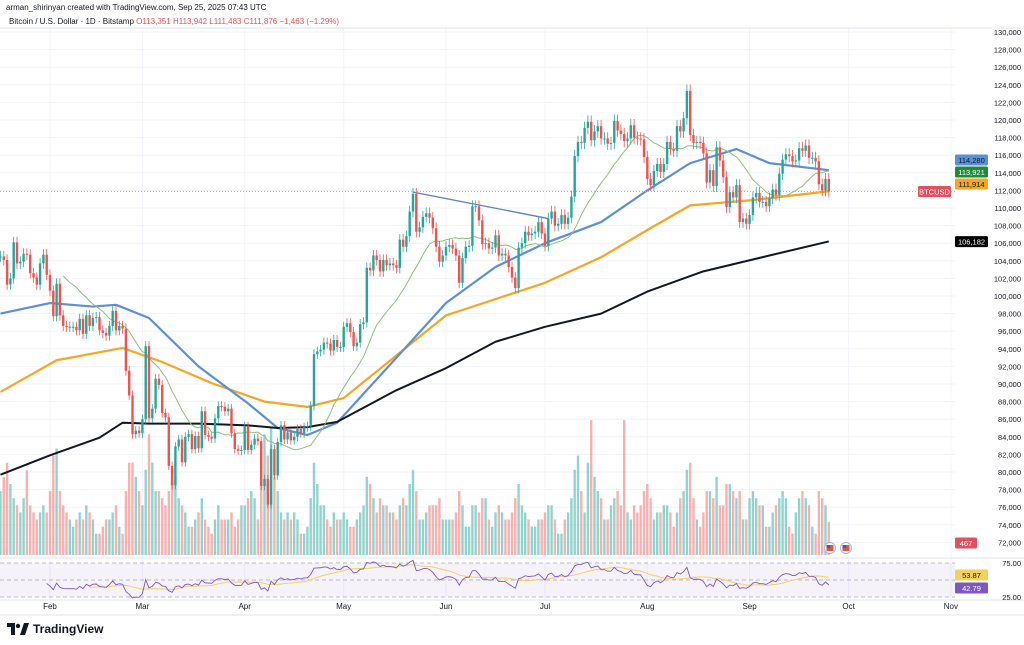 The width and height of the screenshot is (1024, 645). I want to click on y-tick-label: 98,000, so click(1009, 314).